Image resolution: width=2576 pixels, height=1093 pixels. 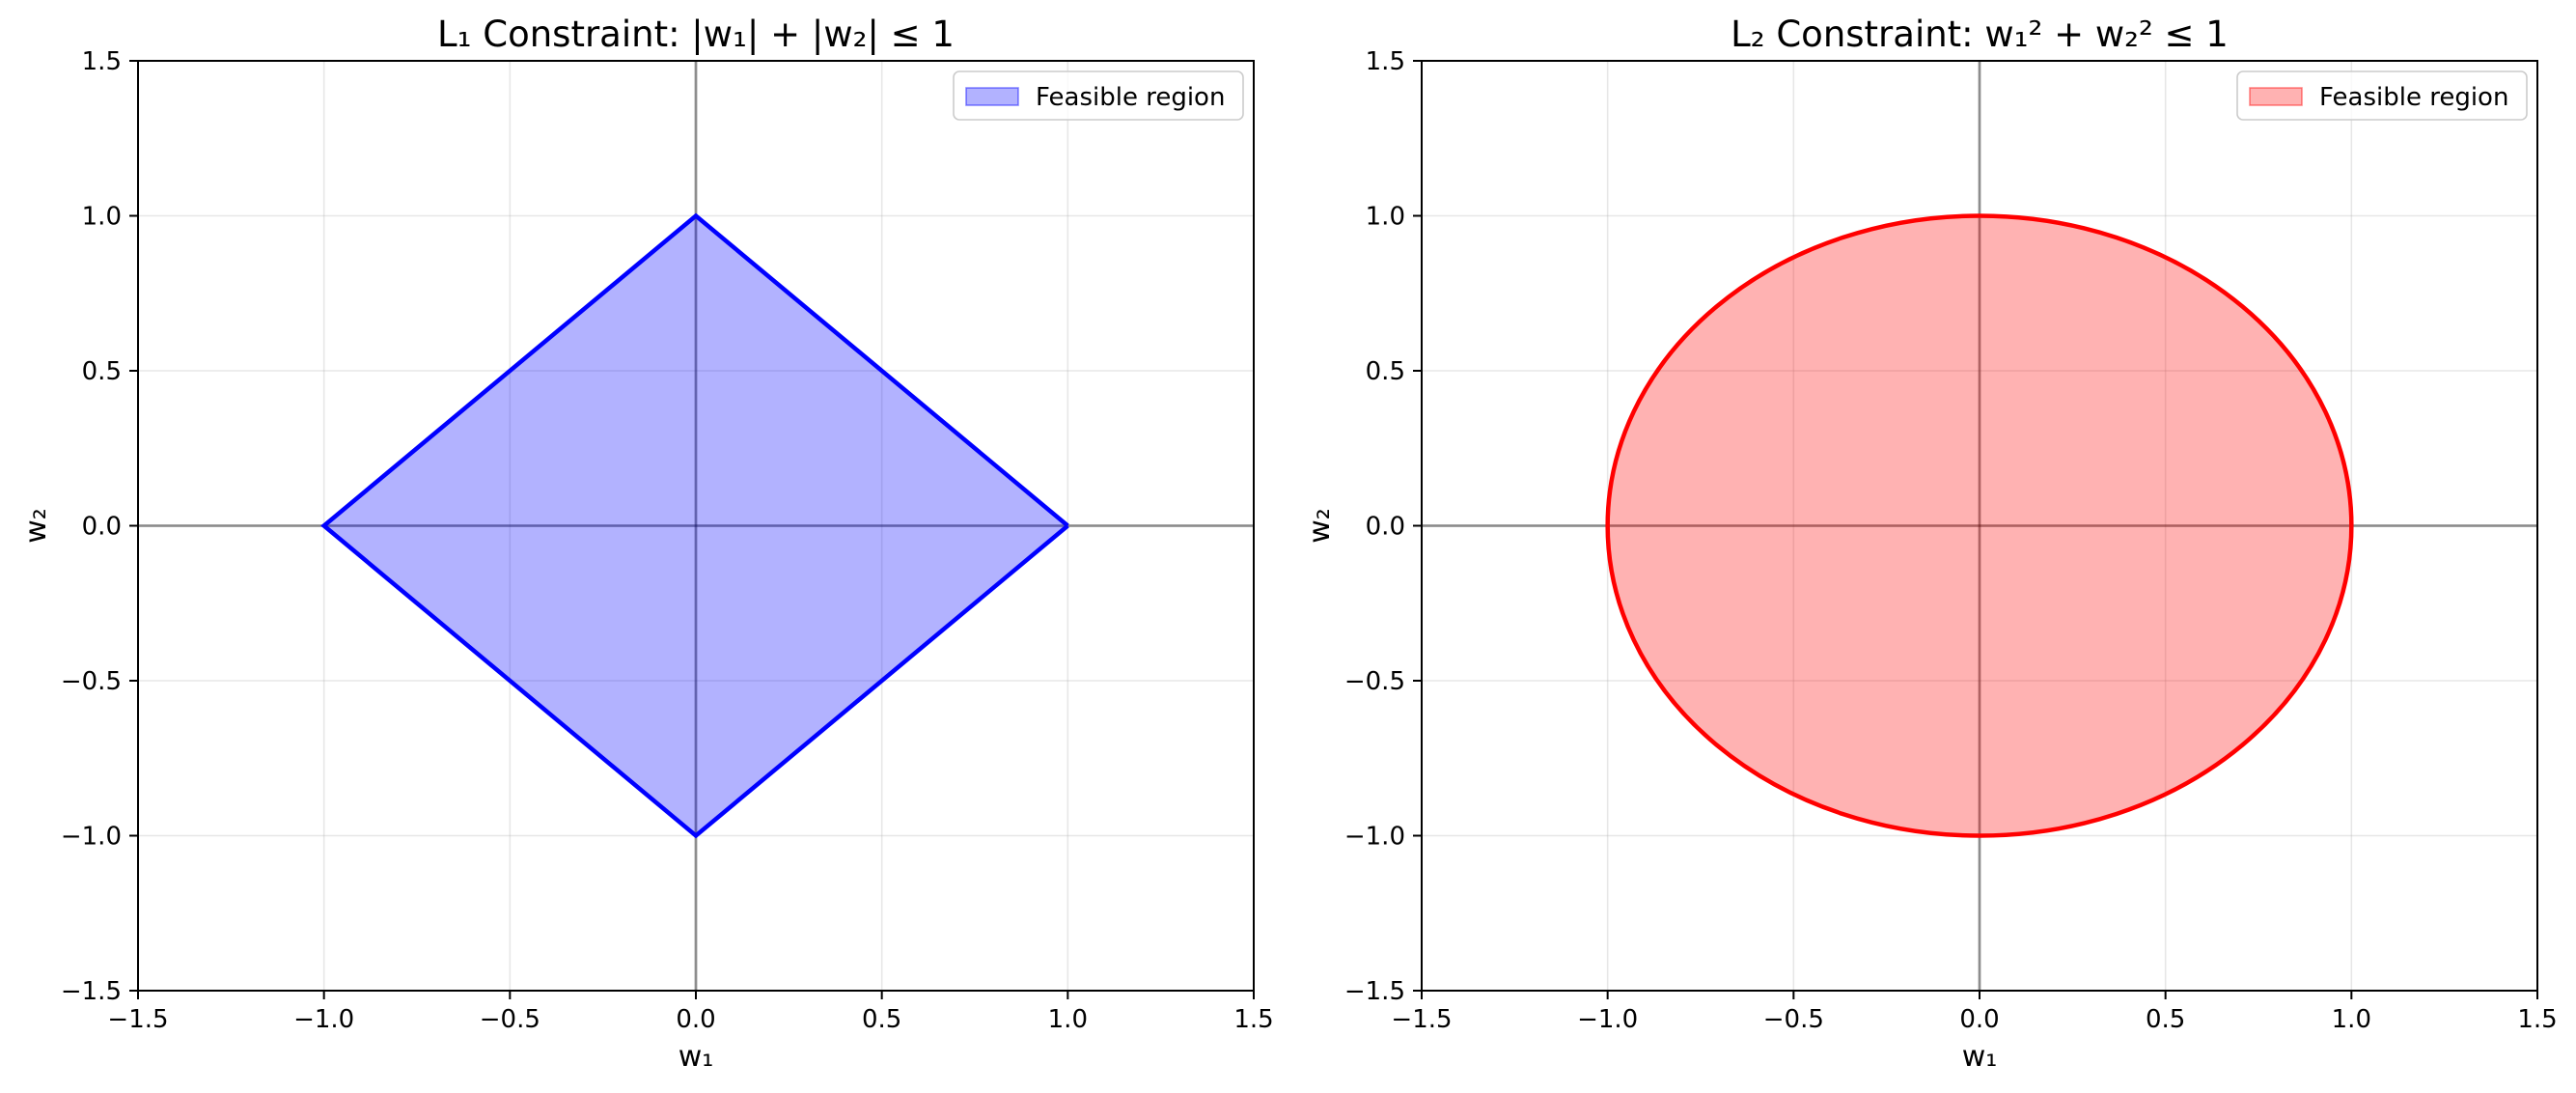 What do you see at coordinates (1980, 34) in the screenshot?
I see `chart-title: L₂ Constraint: w₁² + w₂² ≤ 1` at bounding box center [1980, 34].